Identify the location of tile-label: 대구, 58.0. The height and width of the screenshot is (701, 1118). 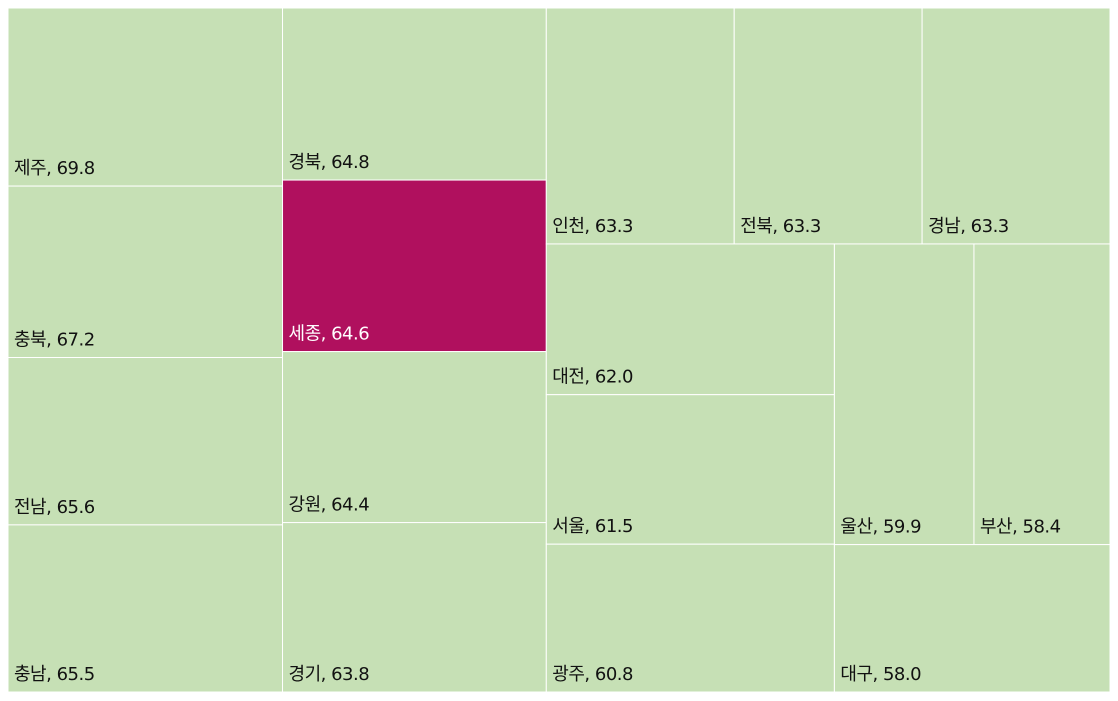
(880, 674).